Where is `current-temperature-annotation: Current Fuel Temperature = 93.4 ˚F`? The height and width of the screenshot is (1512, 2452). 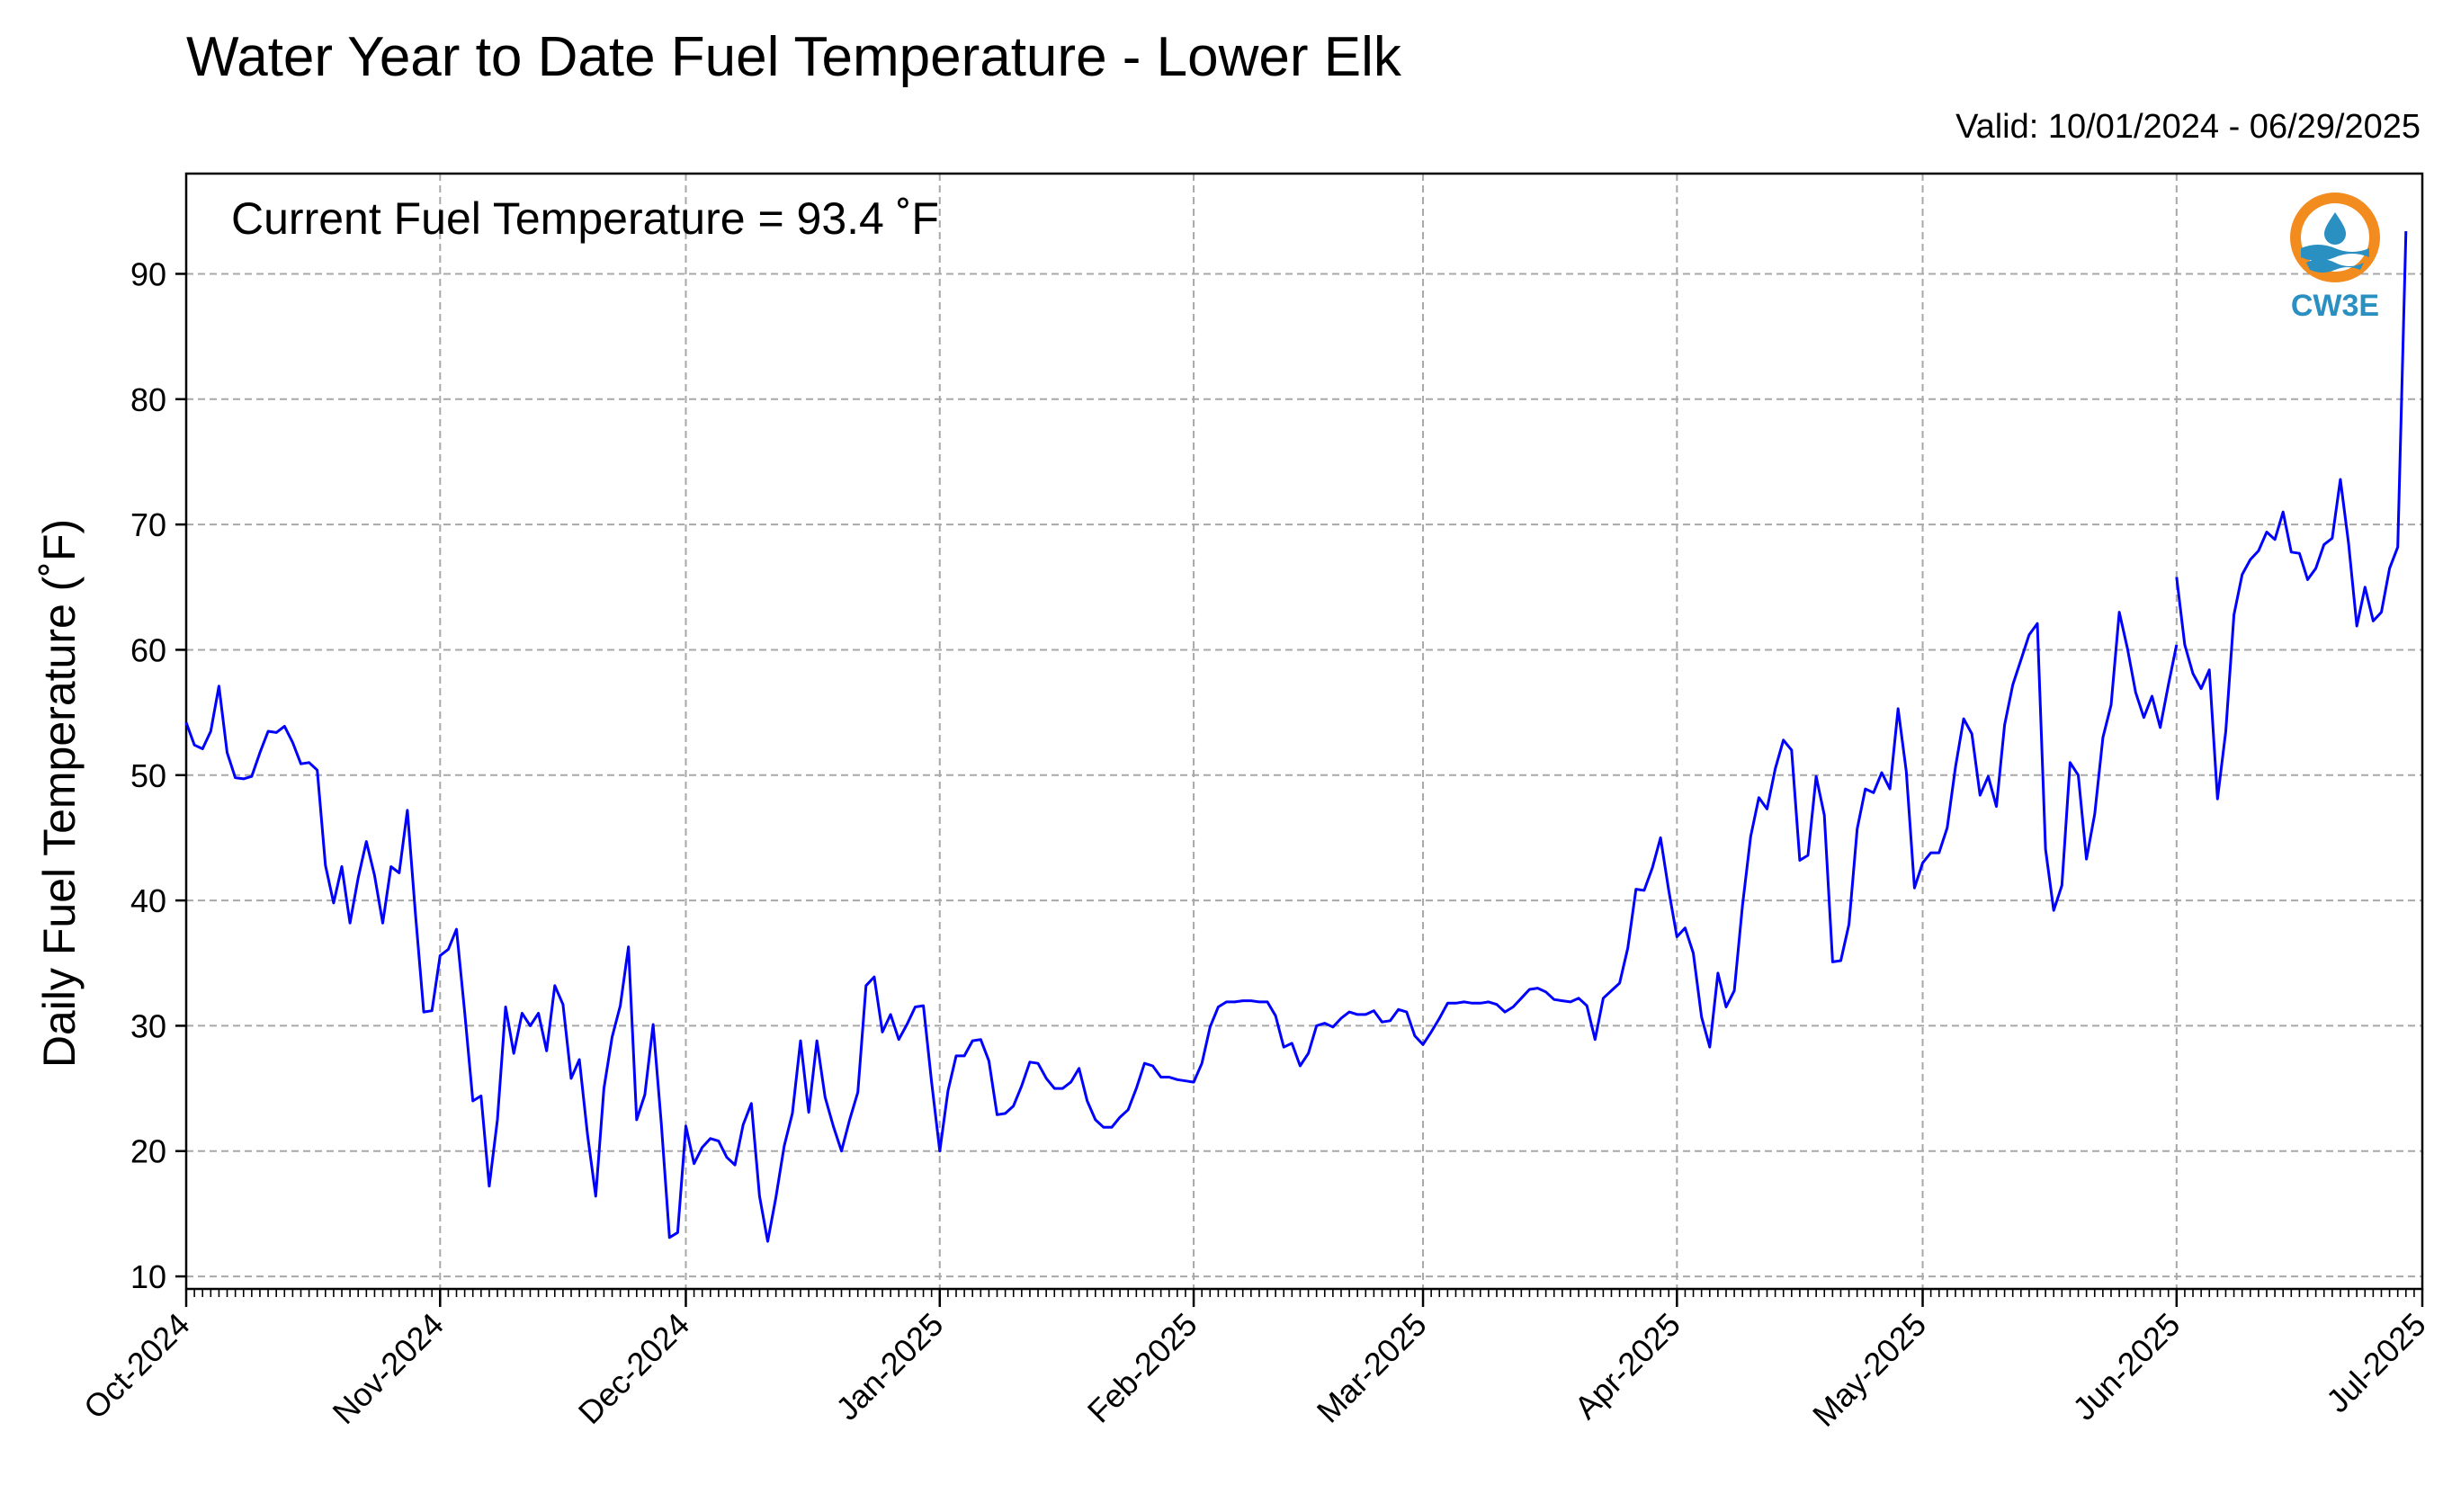
current-temperature-annotation: Current Fuel Temperature = 93.4 ˚F is located at coordinates (585, 218).